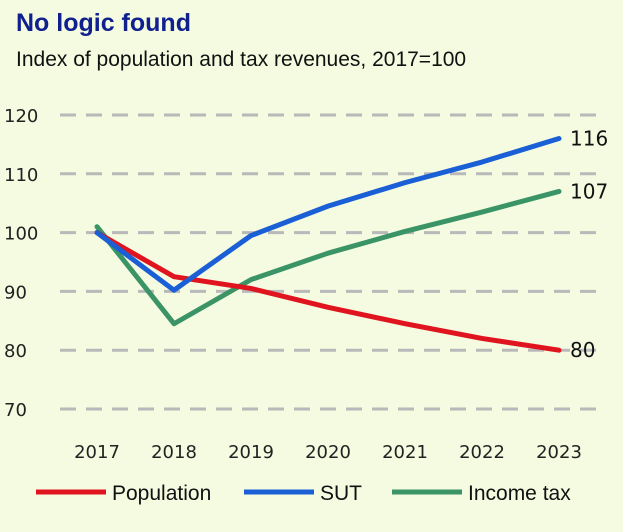  I want to click on x-tick-label: 2021, so click(405, 452).